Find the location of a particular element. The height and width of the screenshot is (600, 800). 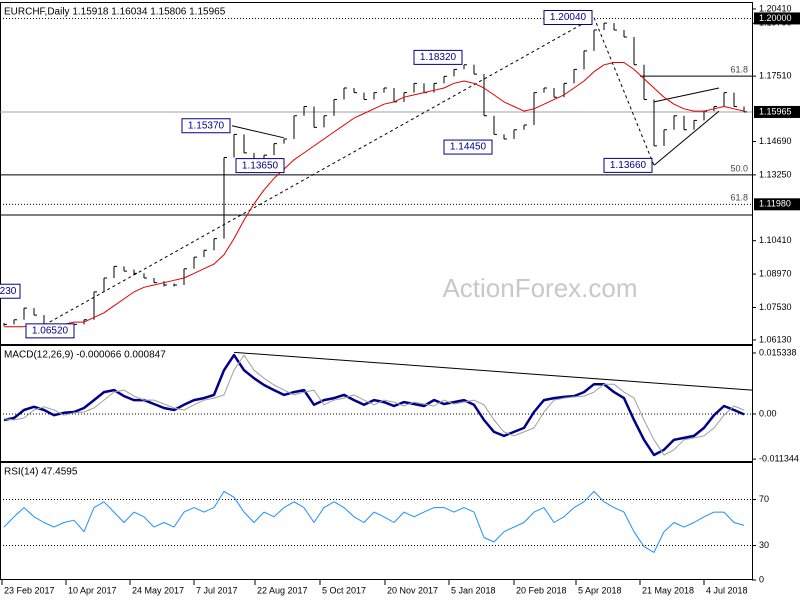

annotation-label: 1.06520 is located at coordinates (50, 331).